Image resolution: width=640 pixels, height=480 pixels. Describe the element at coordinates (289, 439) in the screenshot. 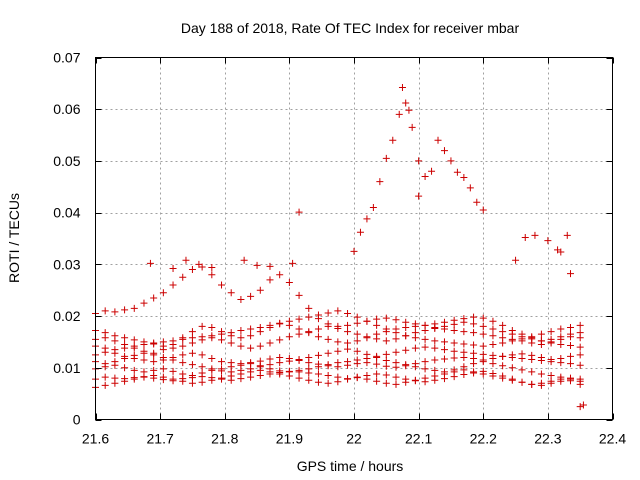

I see `x-tick-label: 21.9` at that location.